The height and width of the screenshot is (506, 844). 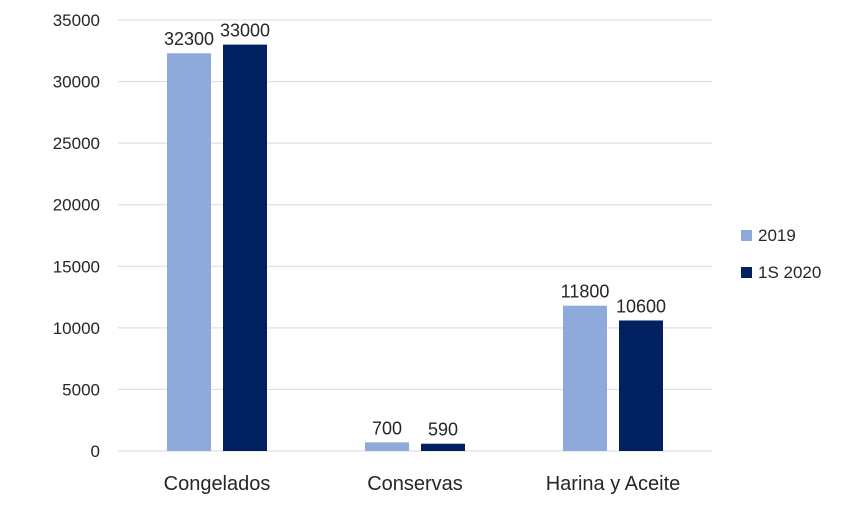 What do you see at coordinates (76, 143) in the screenshot?
I see `y-tick-label: 25000` at bounding box center [76, 143].